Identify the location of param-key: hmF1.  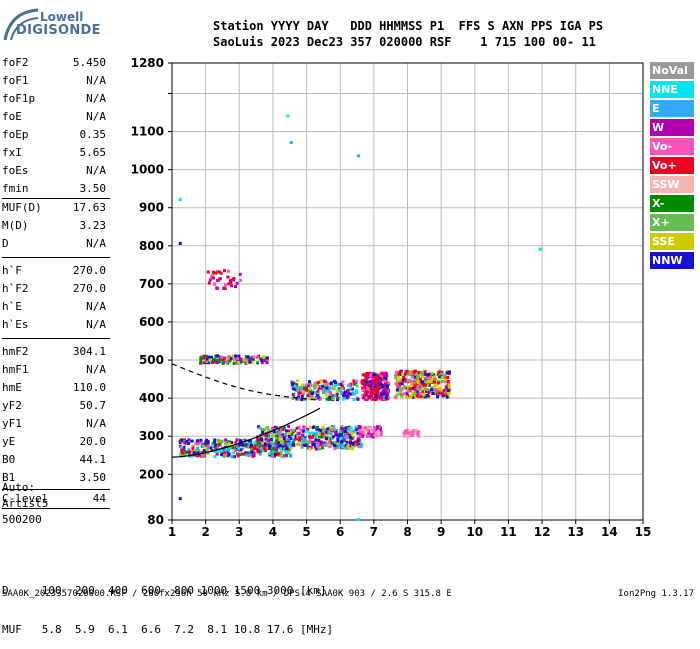
(15, 369).